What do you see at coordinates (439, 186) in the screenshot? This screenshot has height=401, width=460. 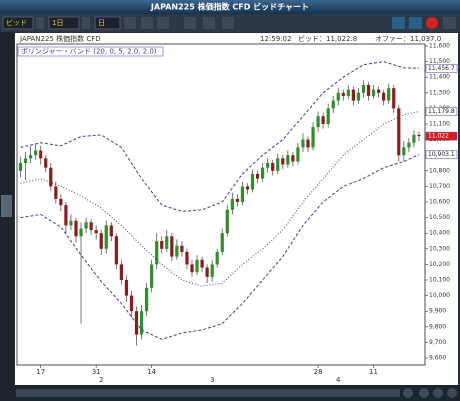 I see `y-tick-label: 10,700` at bounding box center [439, 186].